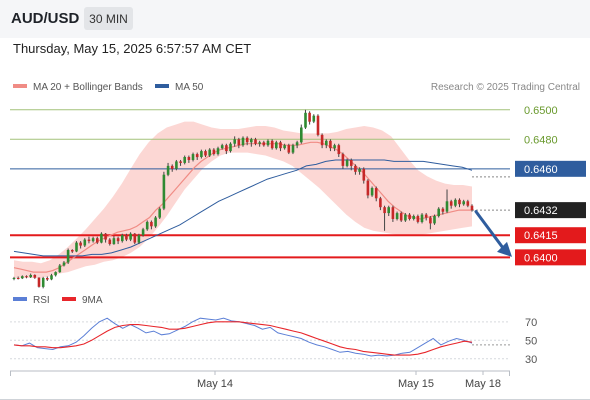 The width and height of the screenshot is (590, 400). What do you see at coordinates (505, 87) in the screenshot?
I see `attribution: Research © 2025 Trading Central` at bounding box center [505, 87].